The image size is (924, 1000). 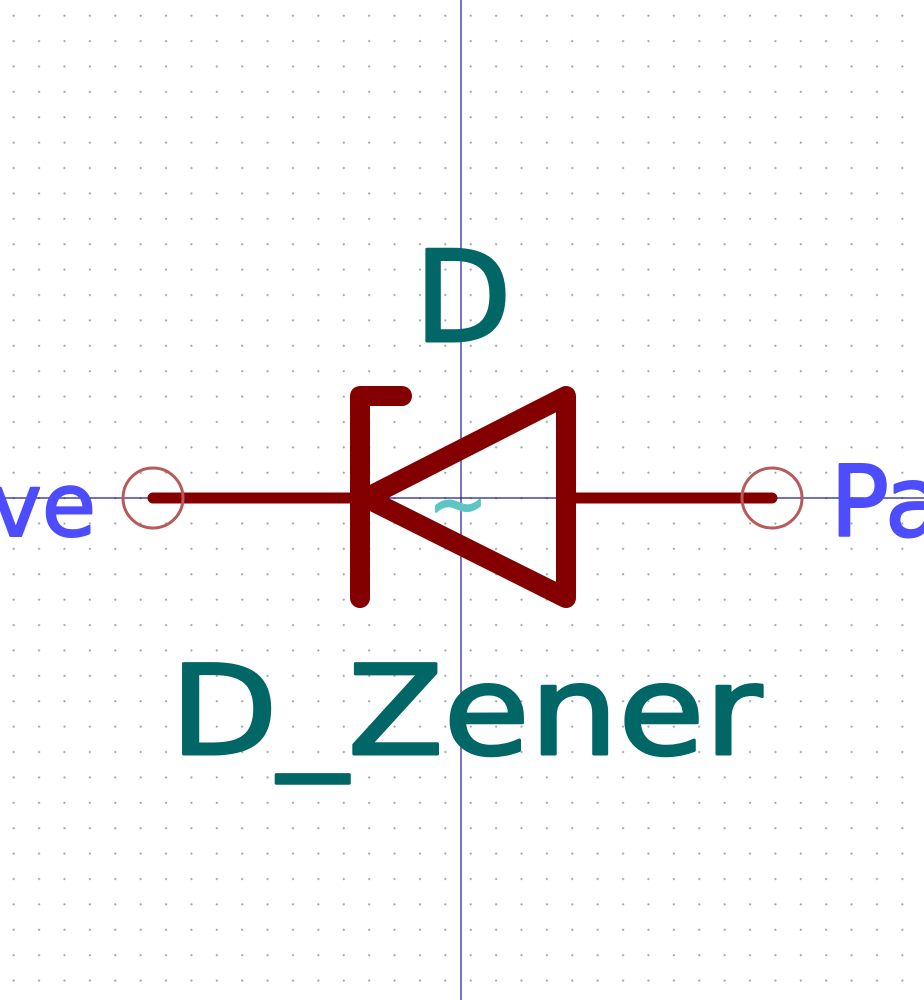 What do you see at coordinates (48, 505) in the screenshot?
I see `pin-left-name: ve` at bounding box center [48, 505].